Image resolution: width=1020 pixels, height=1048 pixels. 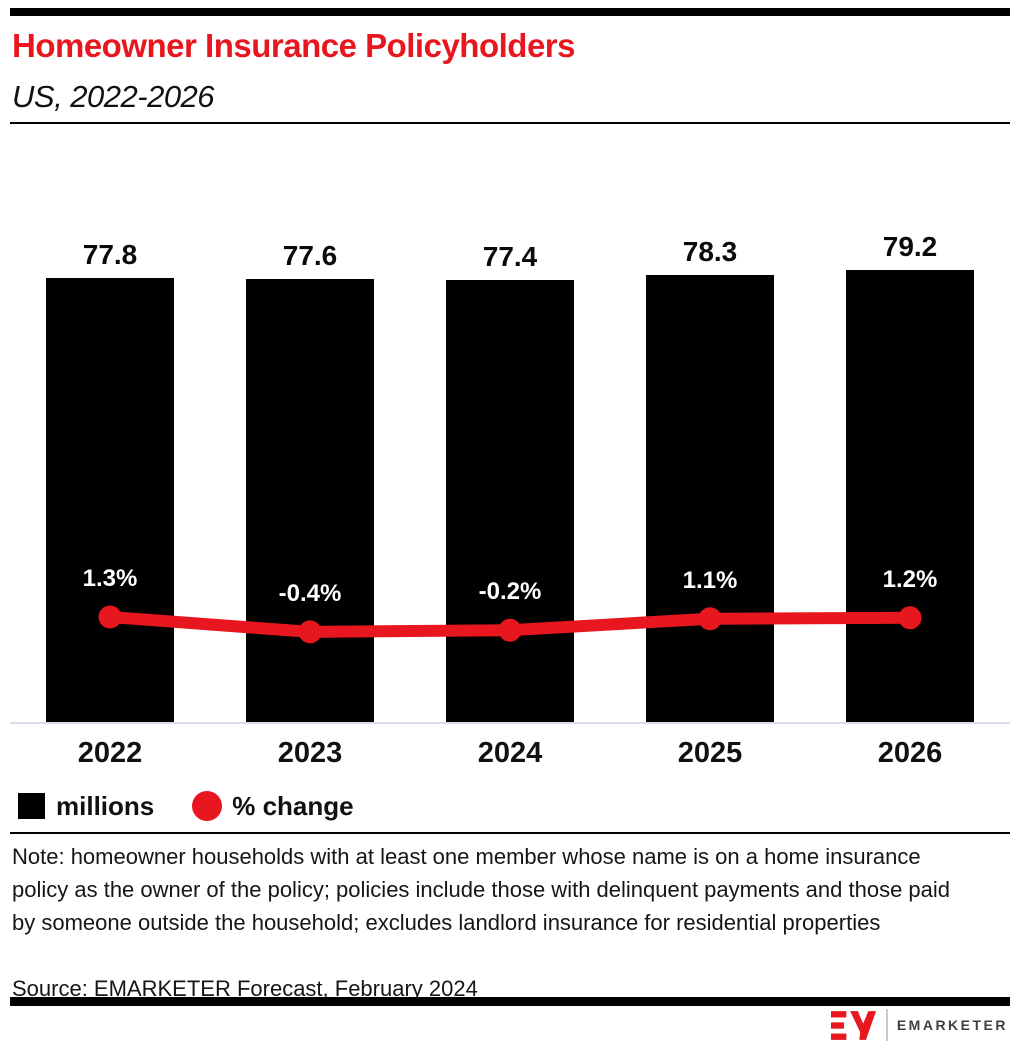 What do you see at coordinates (110, 254) in the screenshot?
I see `bar-value-label-2022: 77.8` at bounding box center [110, 254].